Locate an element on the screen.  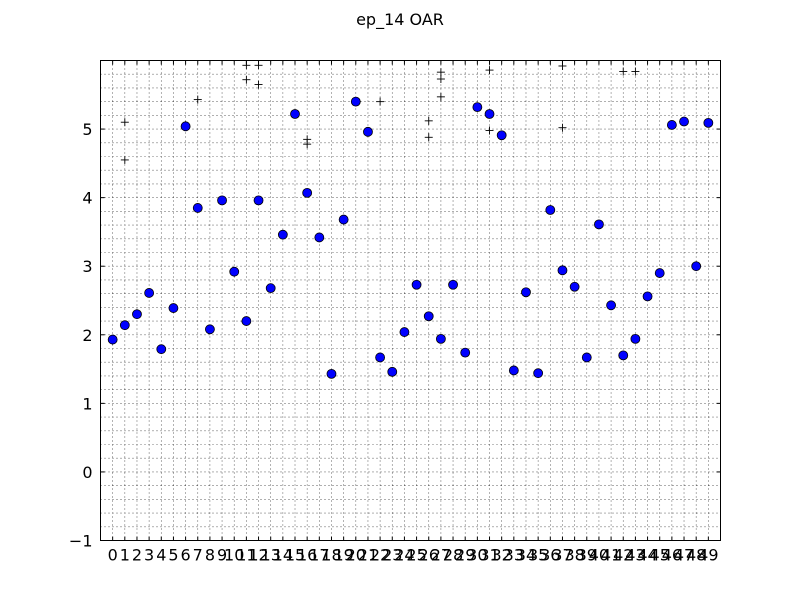
x-tick-label: 32 is located at coordinates (501, 555).